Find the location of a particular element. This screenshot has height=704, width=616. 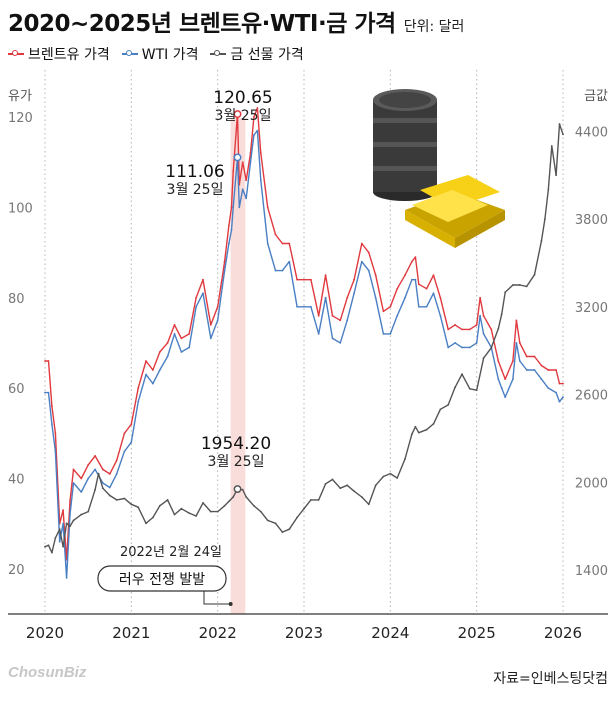

y-right-tick-label: 1400 is located at coordinates (591, 571).